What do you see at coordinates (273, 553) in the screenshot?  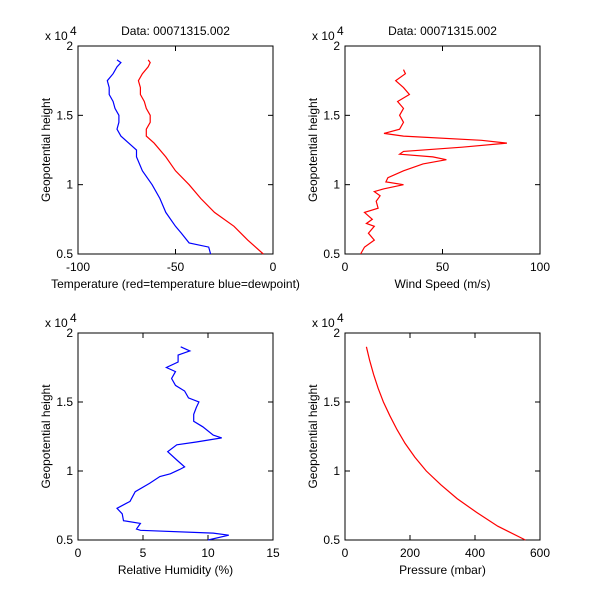 I see `x-tick-label: 15` at bounding box center [273, 553].